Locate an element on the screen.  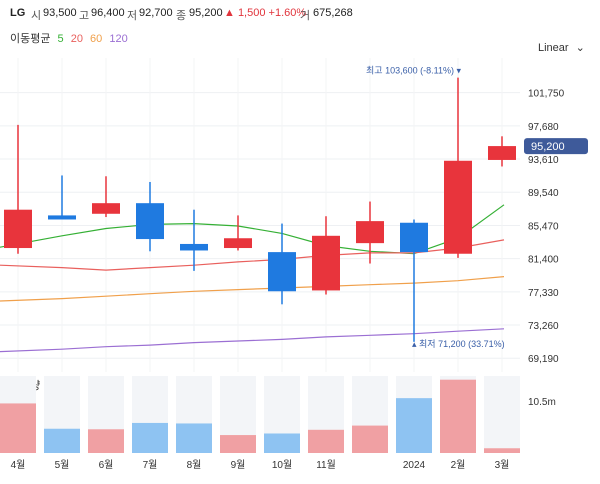
open-value: 93,500 is located at coordinates (60, 13).